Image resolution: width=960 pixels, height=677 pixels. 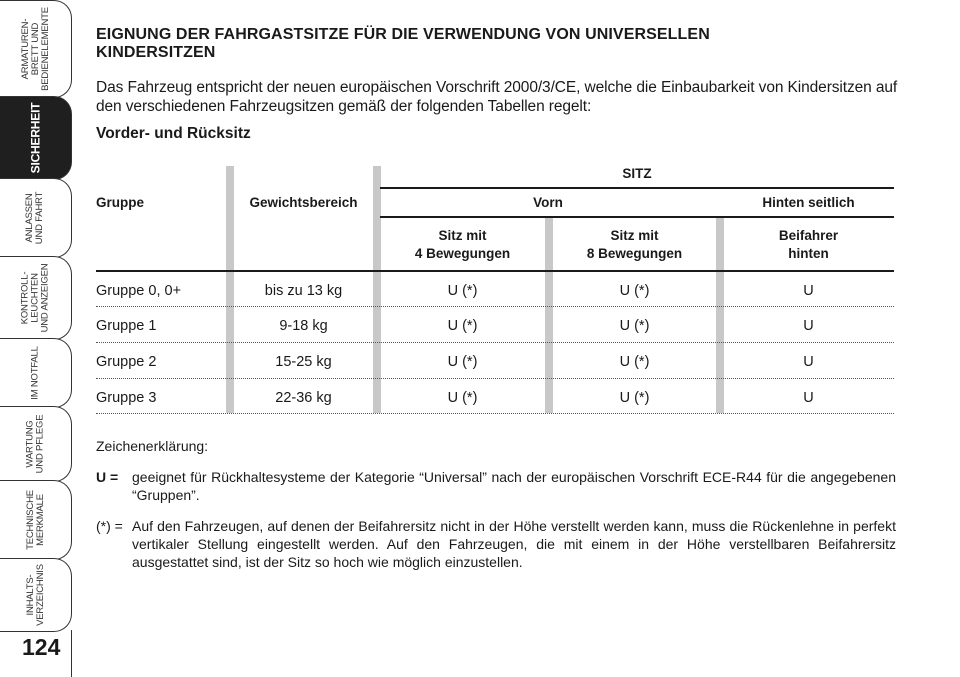 I want to click on legend-key: (*) =, so click(x=109, y=526).